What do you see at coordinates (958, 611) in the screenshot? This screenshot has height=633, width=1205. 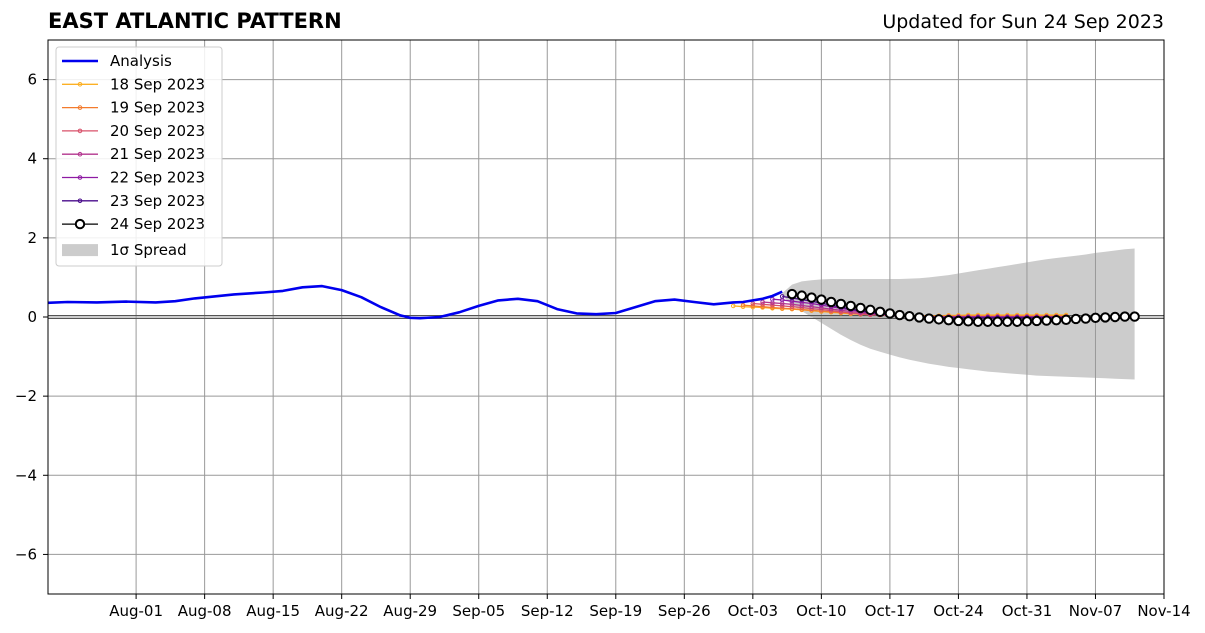 I see `x-tick-label: Oct-24` at bounding box center [958, 611].